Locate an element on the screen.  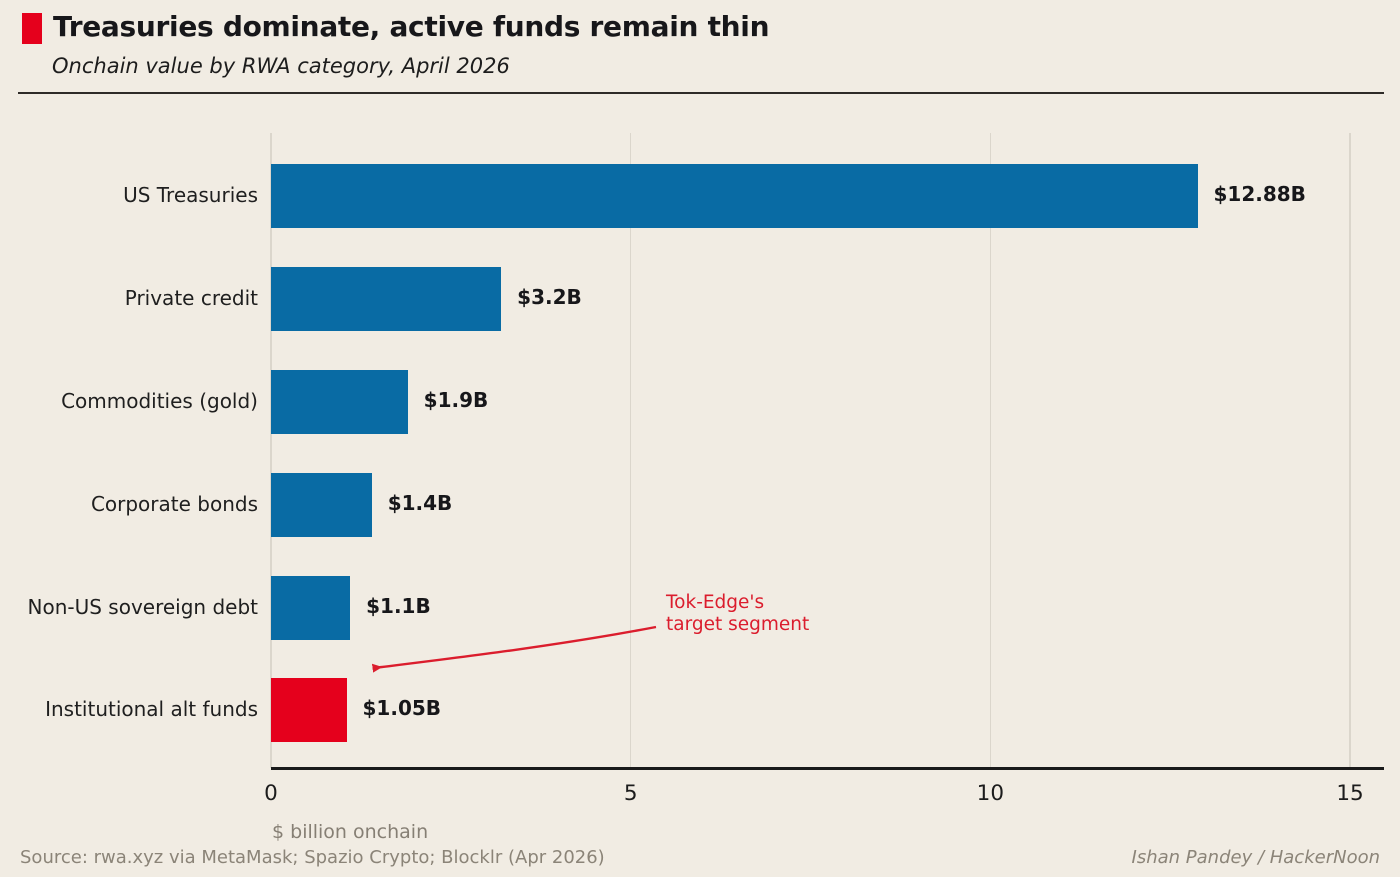
annotation-line-1: Tok-Edge's is located at coordinates (715, 602).